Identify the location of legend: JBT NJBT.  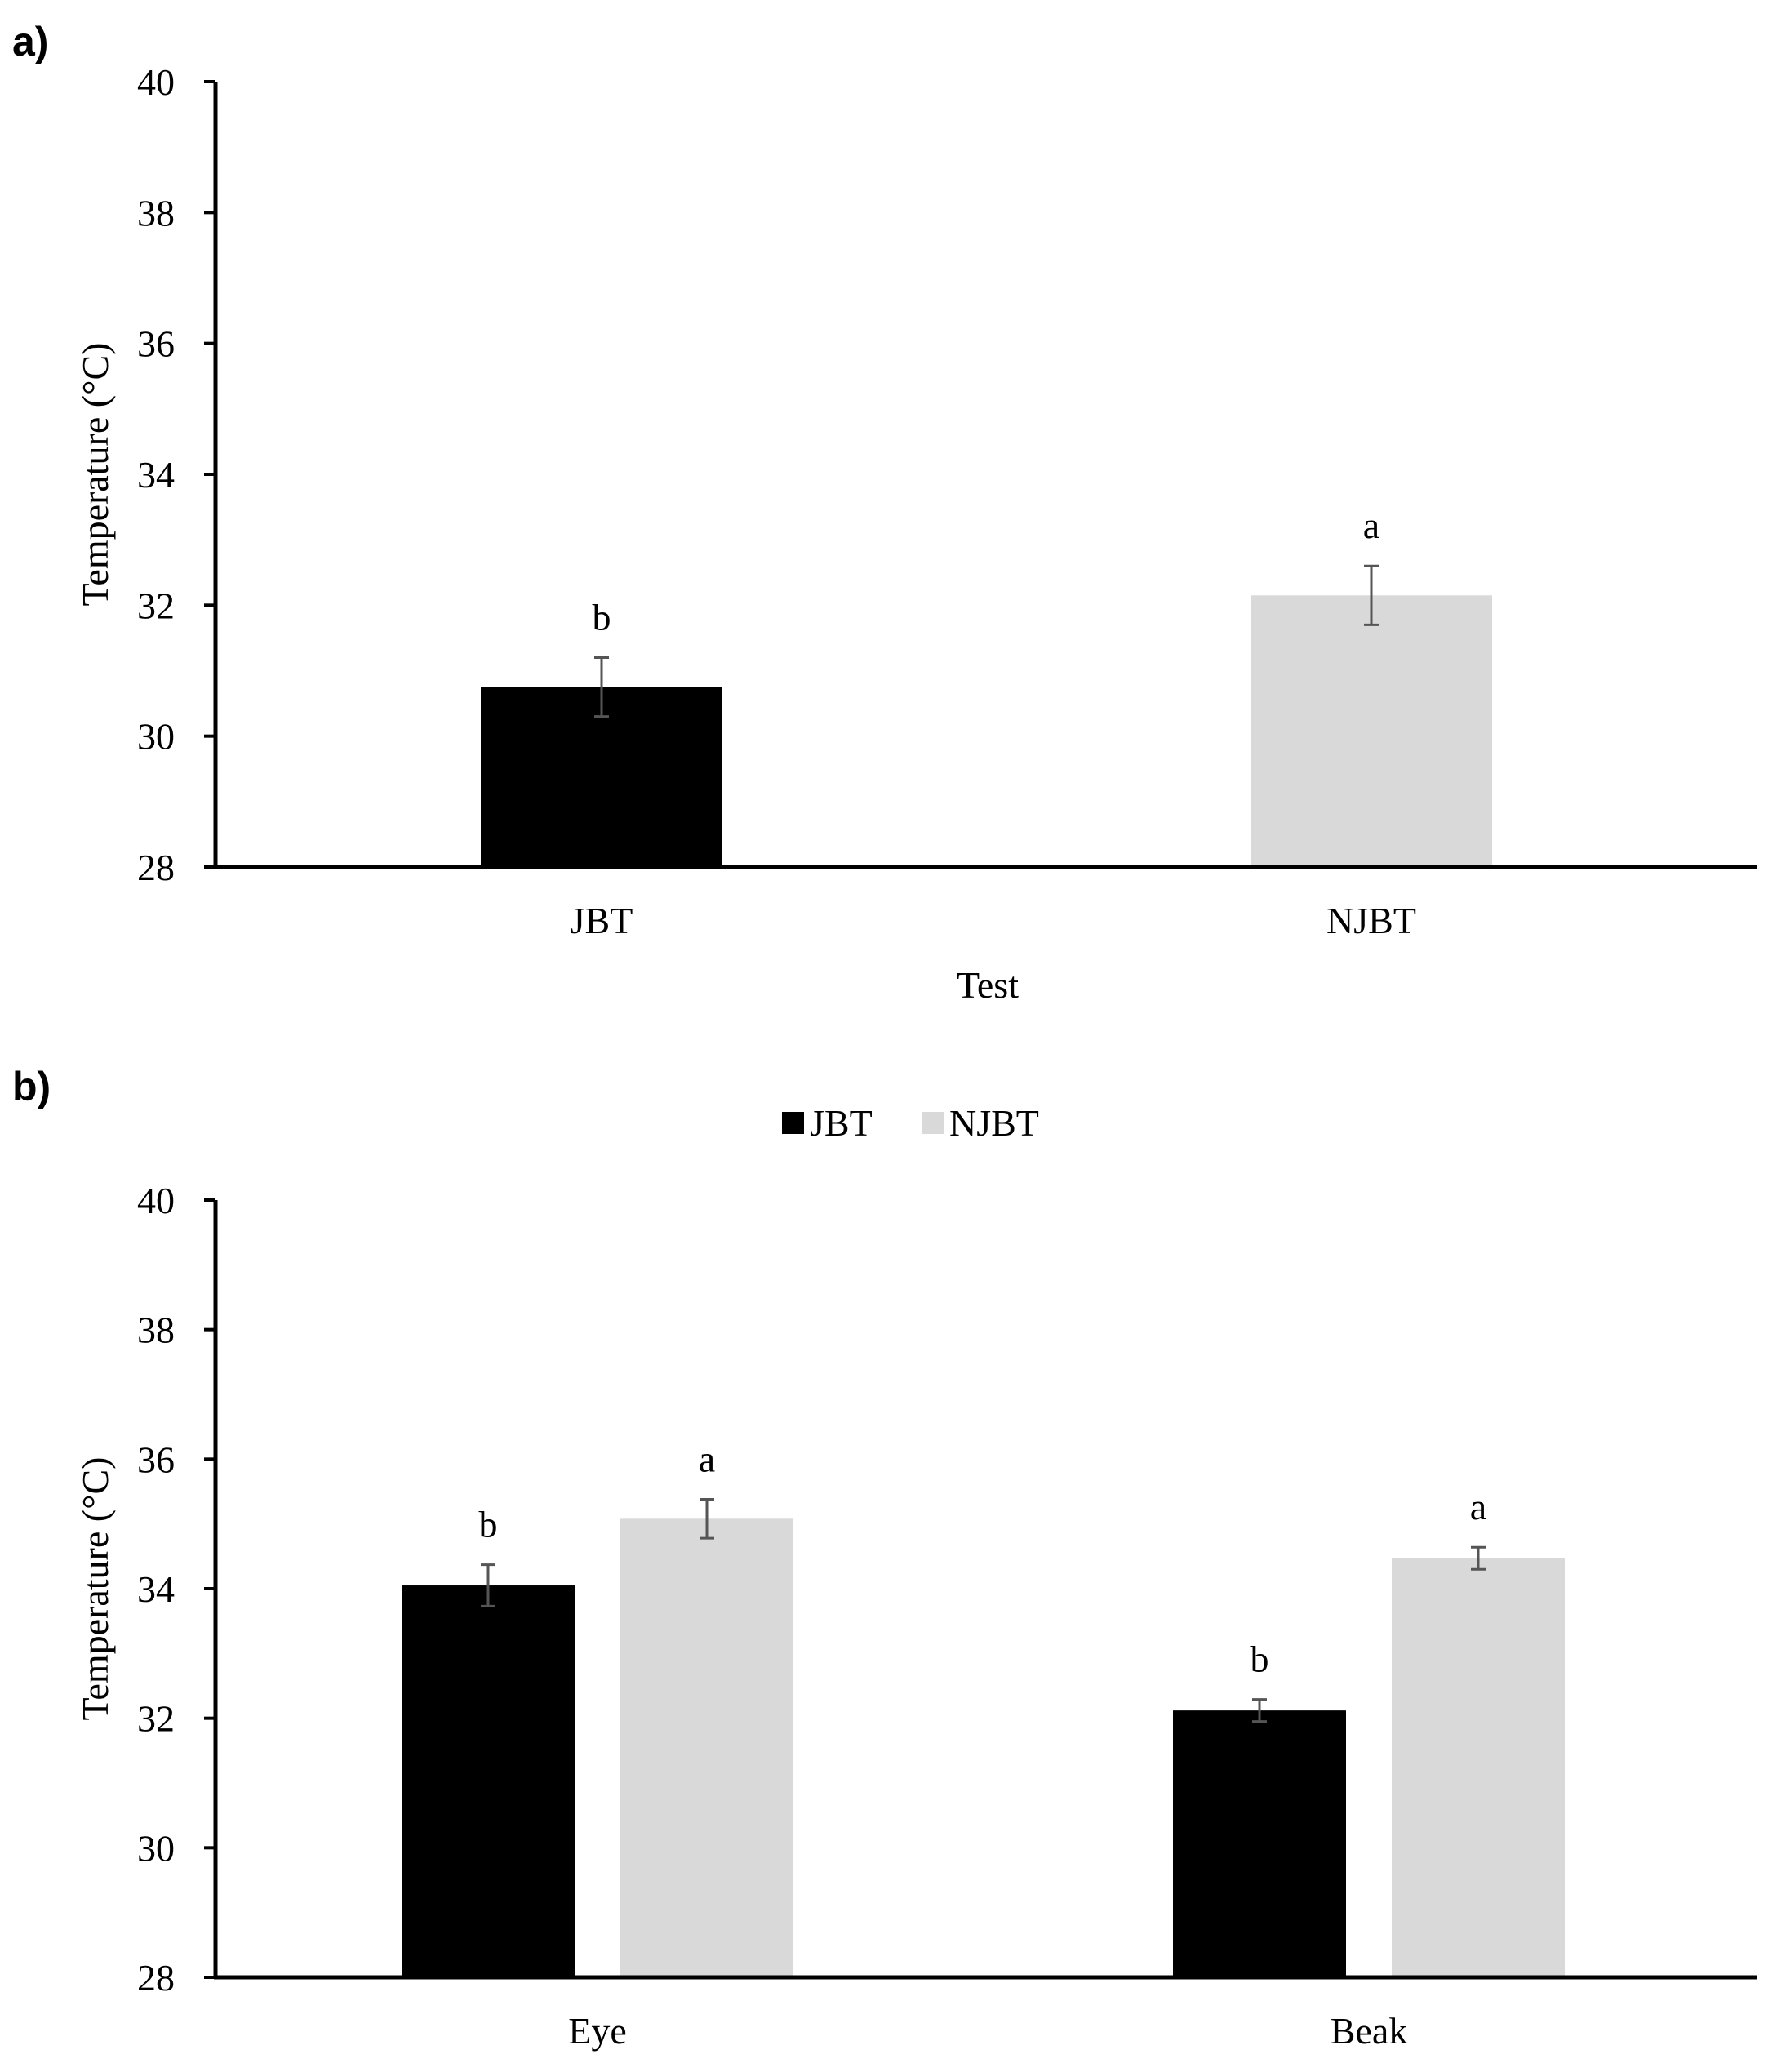
(911, 1123).